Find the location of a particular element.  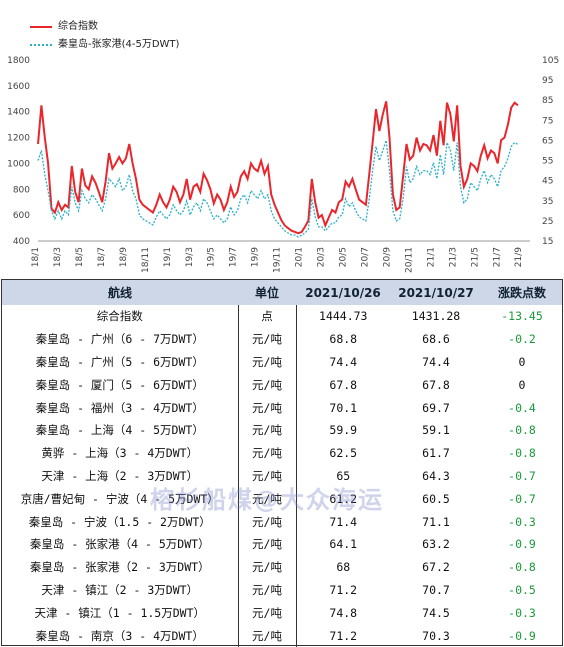

change-cell: -0.5 is located at coordinates (522, 589).